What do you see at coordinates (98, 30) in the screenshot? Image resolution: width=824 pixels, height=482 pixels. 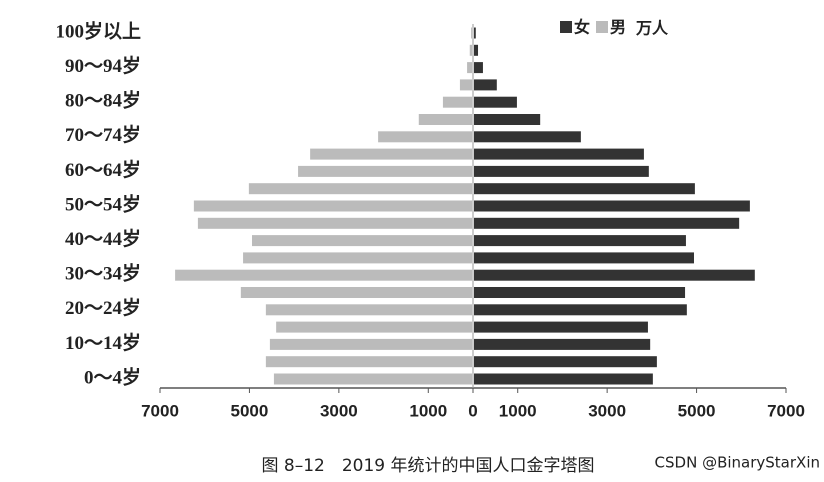 I see `y-tick-label: 100岁以上` at bounding box center [98, 30].